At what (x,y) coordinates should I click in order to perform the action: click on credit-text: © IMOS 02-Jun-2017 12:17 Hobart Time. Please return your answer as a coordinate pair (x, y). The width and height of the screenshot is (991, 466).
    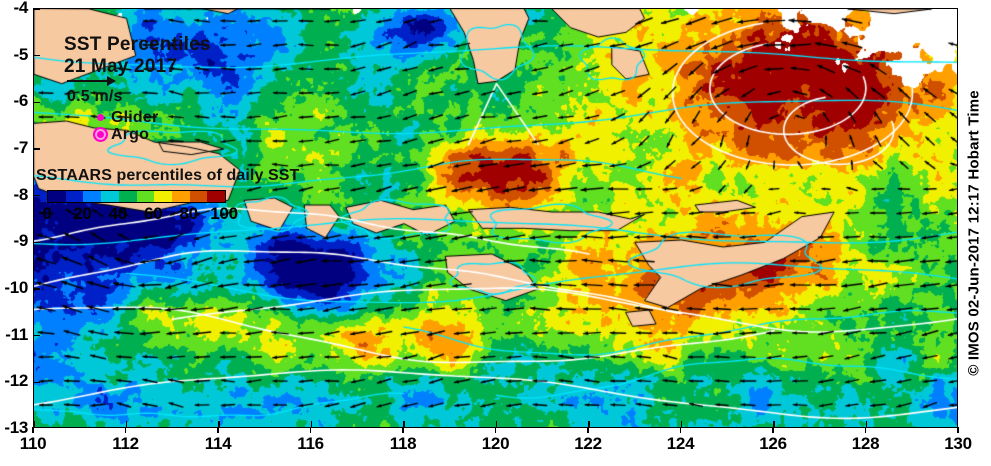
    Looking at the image, I should click on (974, 233).